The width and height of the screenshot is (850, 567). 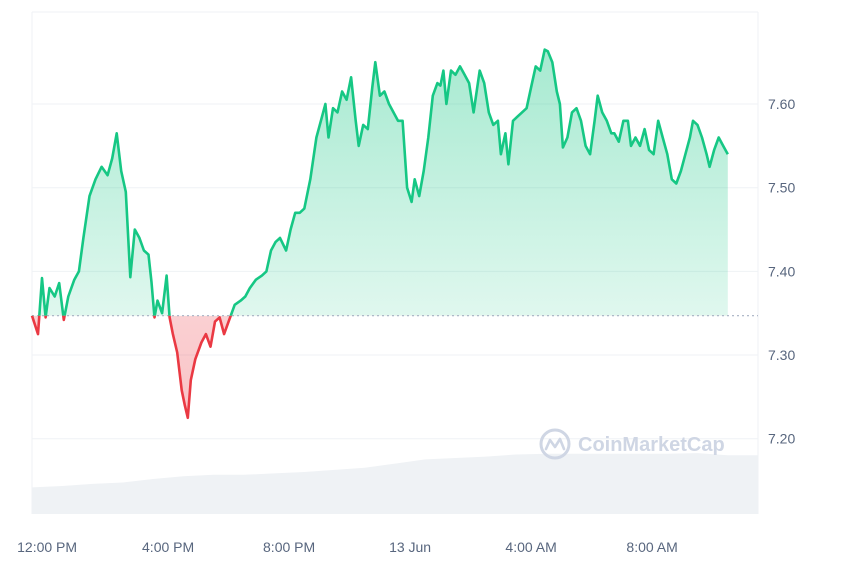 What do you see at coordinates (781, 439) in the screenshot?
I see `y-tick-label: 7.20` at bounding box center [781, 439].